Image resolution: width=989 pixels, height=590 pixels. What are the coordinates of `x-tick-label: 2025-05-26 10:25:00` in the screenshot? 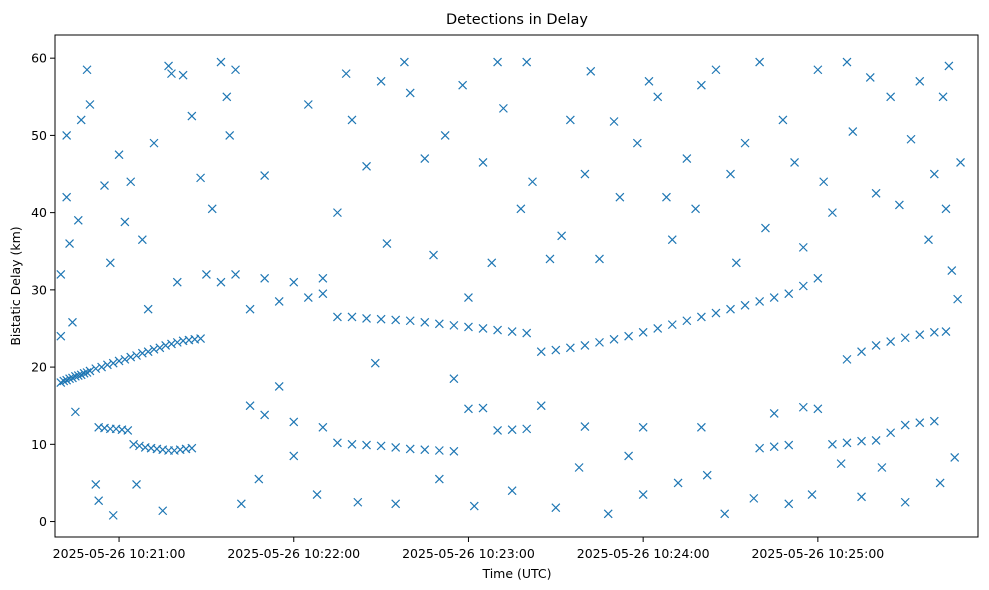 It's located at (817, 553).